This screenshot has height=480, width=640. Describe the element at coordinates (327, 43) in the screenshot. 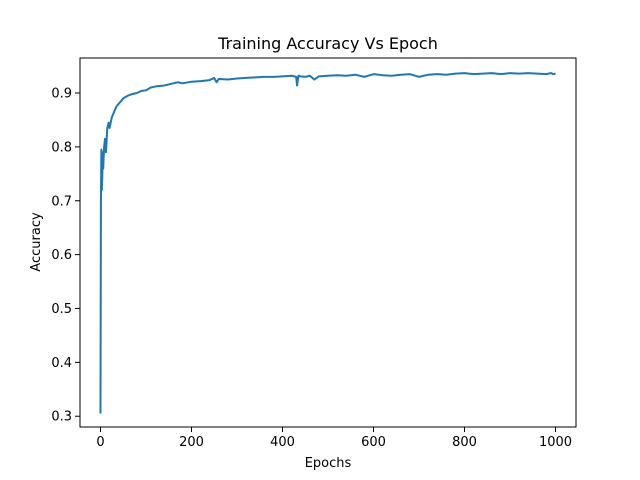

I see `chart-title: Training Accuracy Vs Epoch` at that location.